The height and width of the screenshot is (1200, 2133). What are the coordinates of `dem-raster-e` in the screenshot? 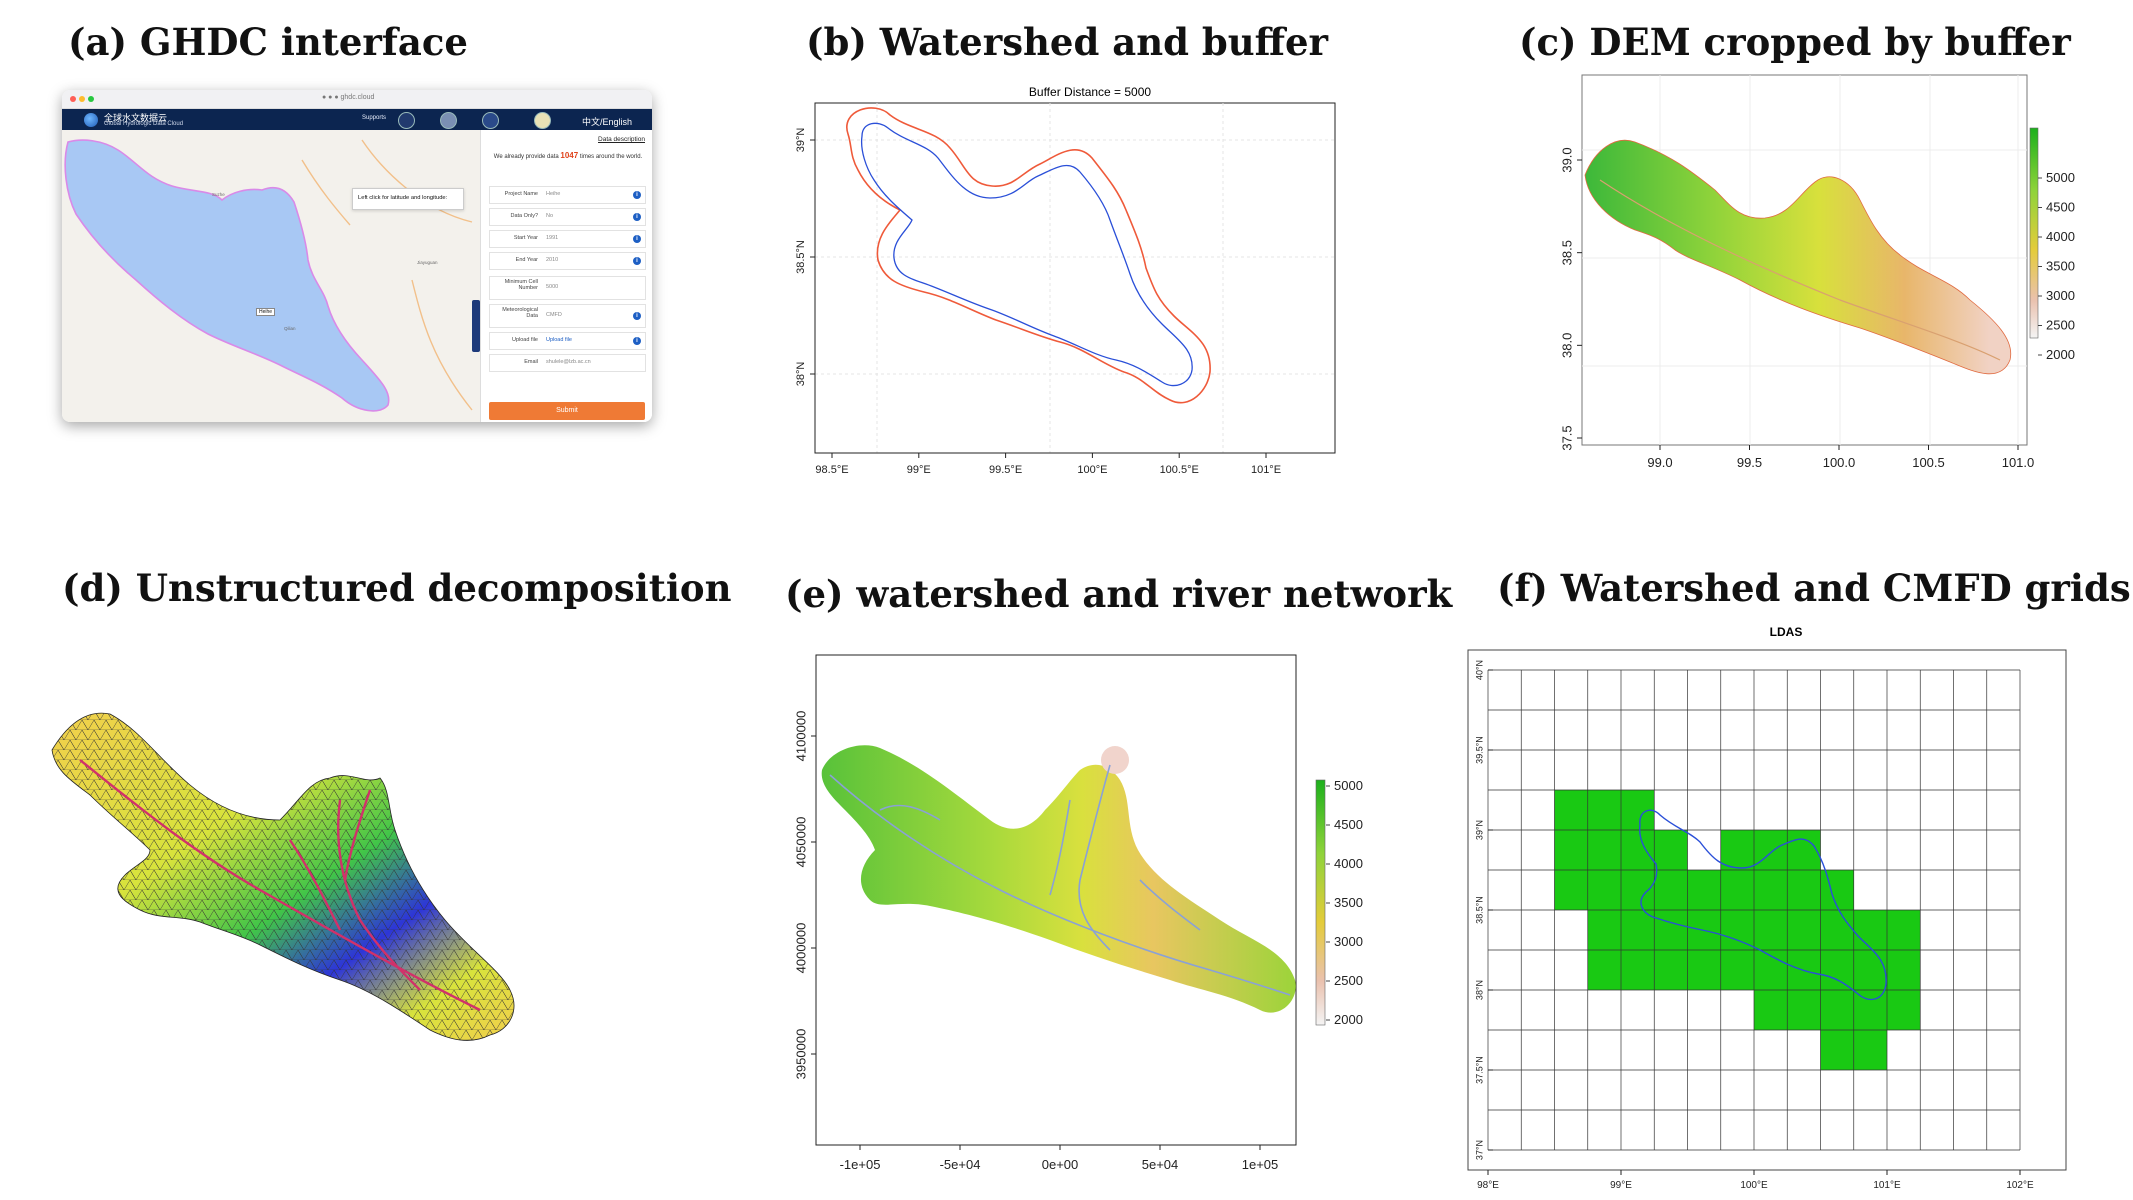 It's located at (1058, 879).